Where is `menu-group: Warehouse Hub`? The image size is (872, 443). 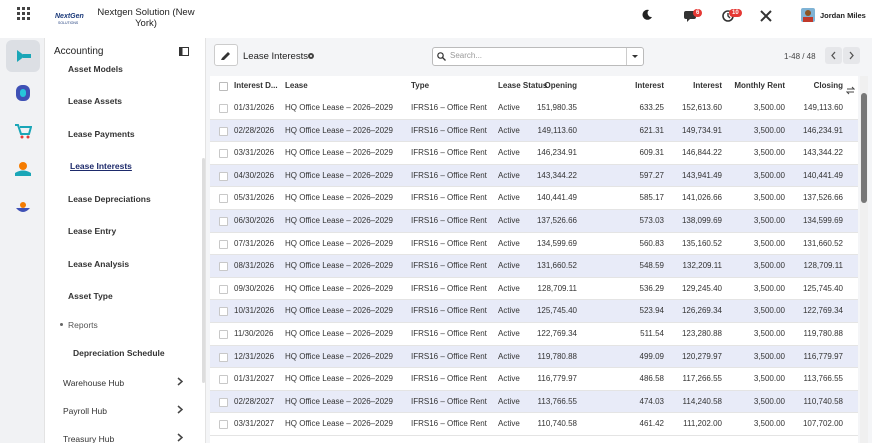
menu-group: Warehouse Hub is located at coordinates (94, 383).